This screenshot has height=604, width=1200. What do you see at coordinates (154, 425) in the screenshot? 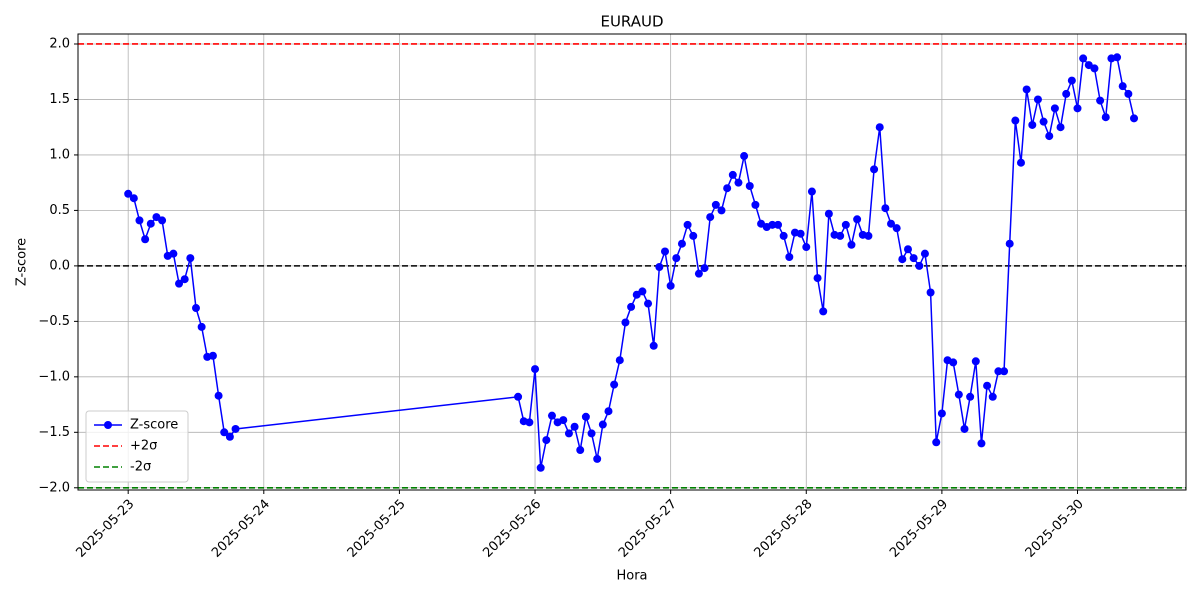
I see `legend-label: Z-score` at bounding box center [154, 425].